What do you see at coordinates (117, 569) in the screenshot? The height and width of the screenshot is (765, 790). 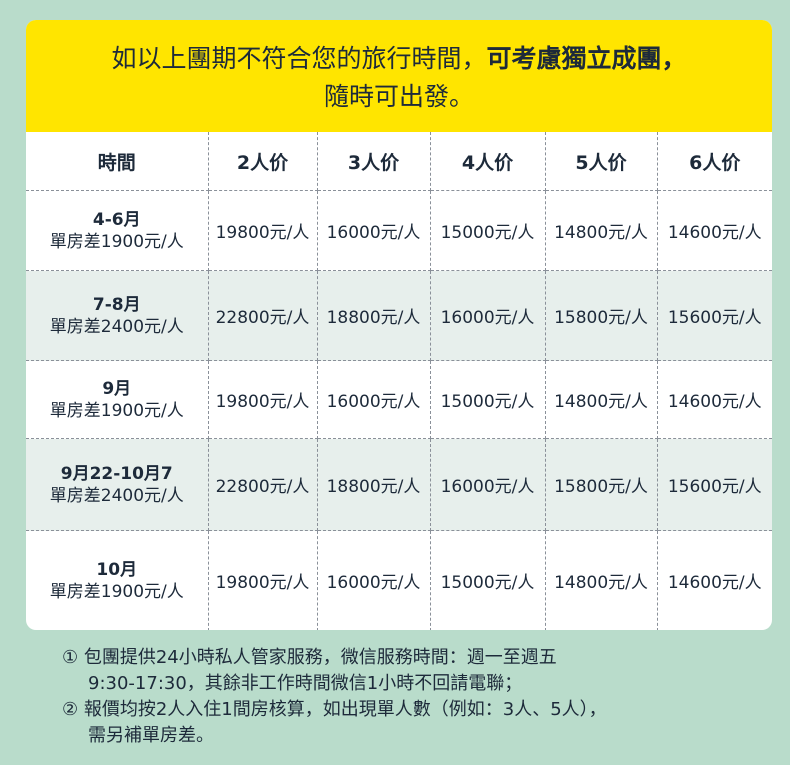 I see `period-label: 10月` at bounding box center [117, 569].